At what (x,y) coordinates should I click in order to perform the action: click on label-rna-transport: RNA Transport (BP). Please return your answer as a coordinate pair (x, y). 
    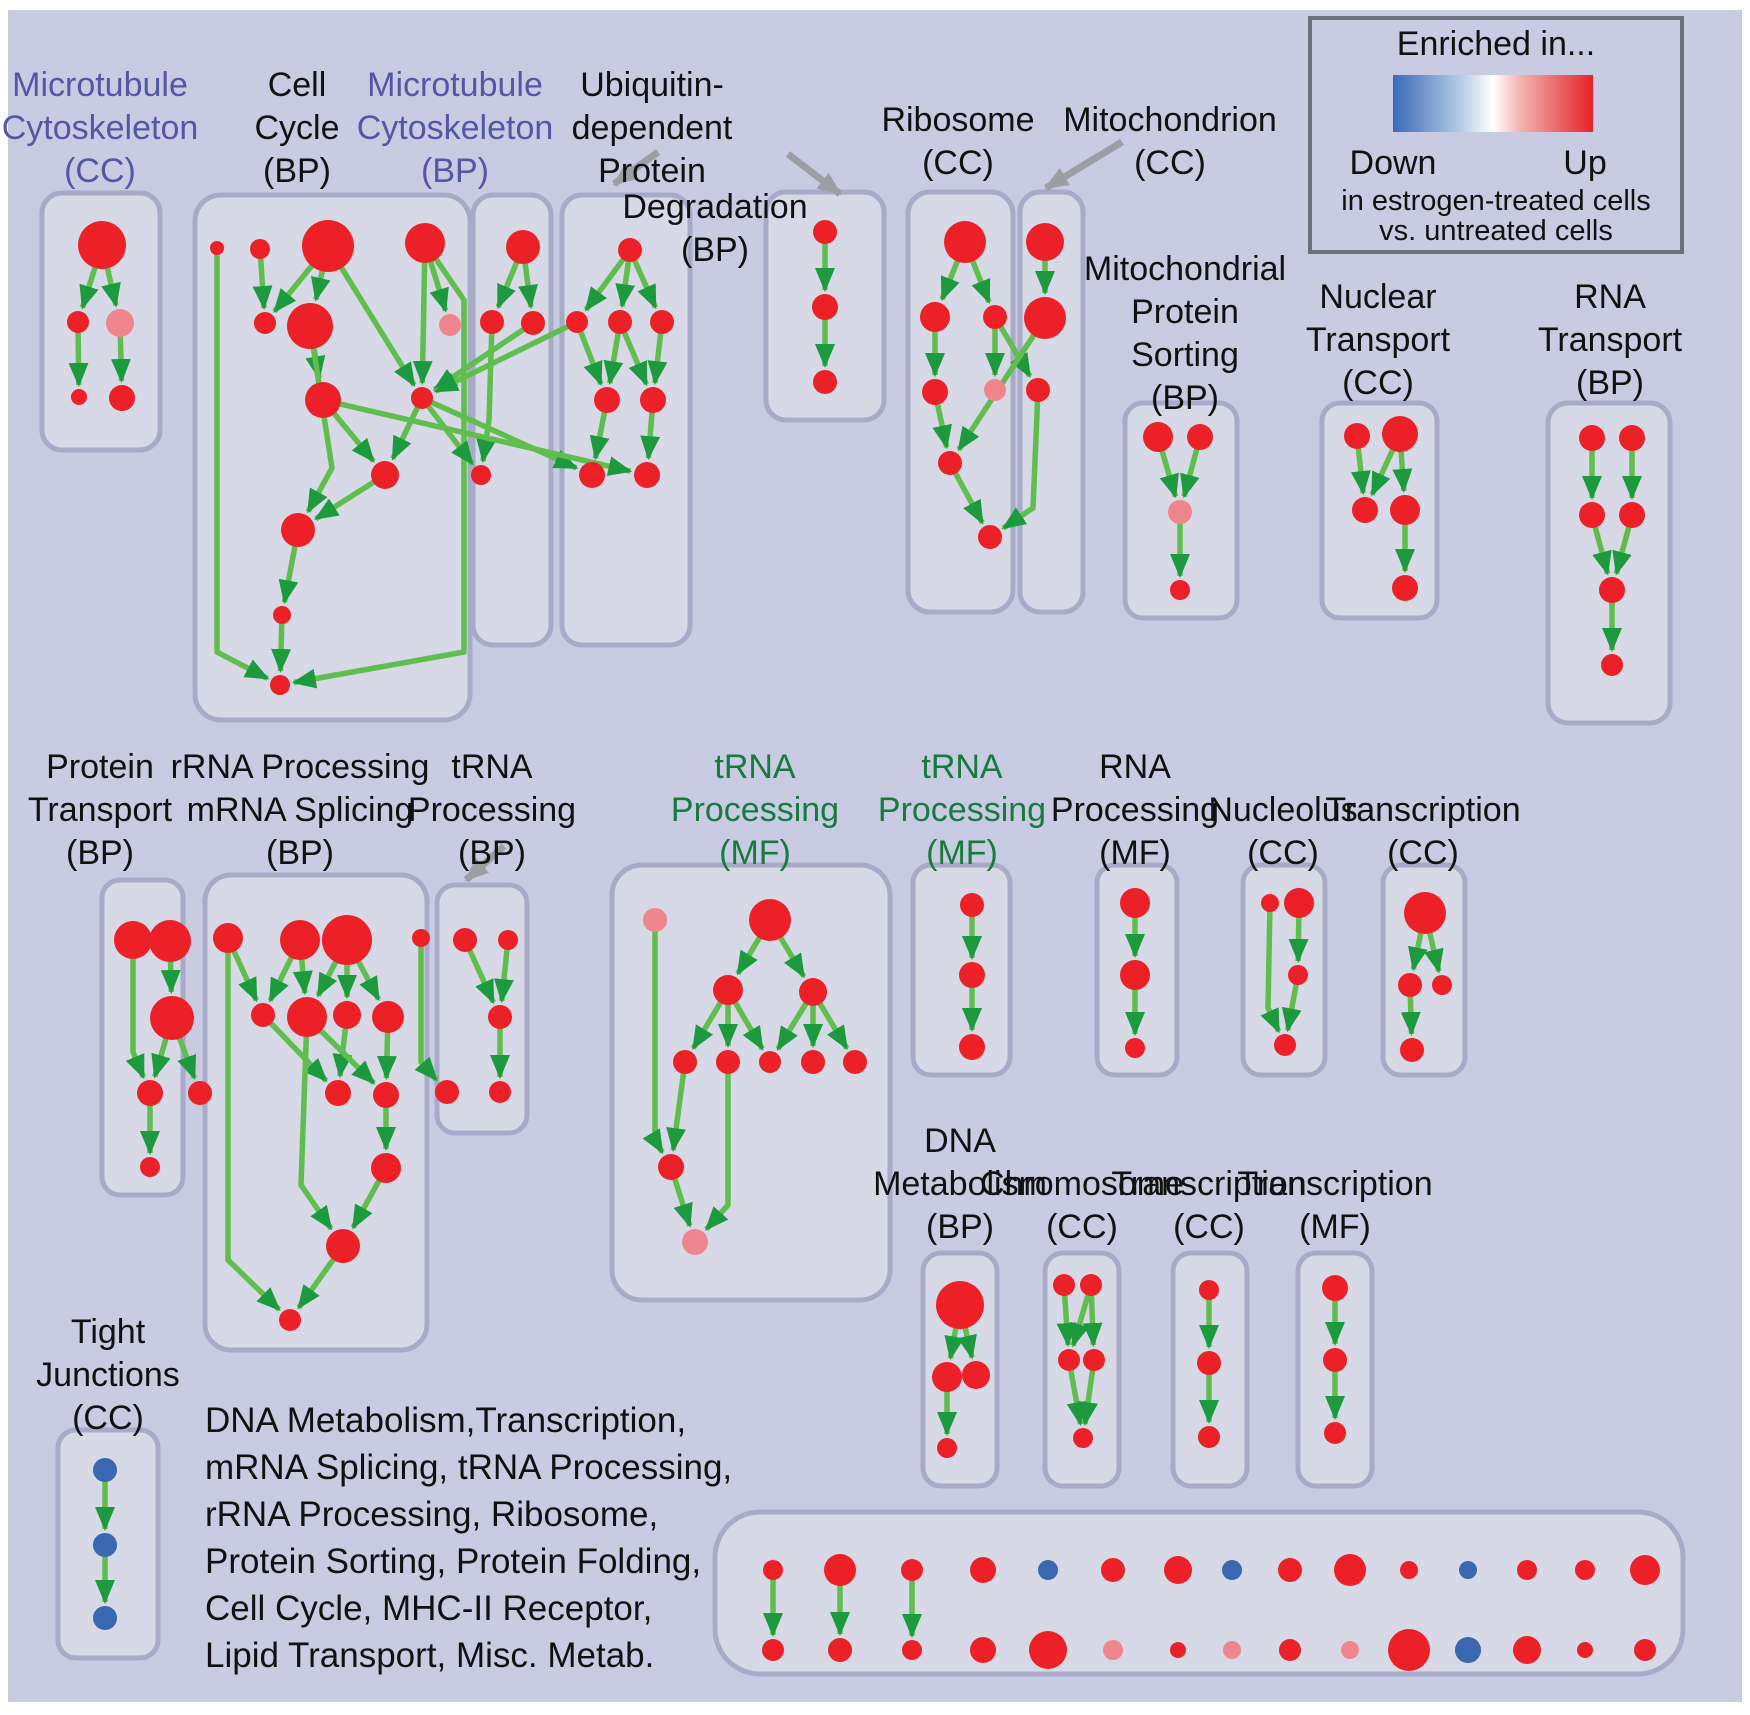
    Looking at the image, I should click on (1610, 340).